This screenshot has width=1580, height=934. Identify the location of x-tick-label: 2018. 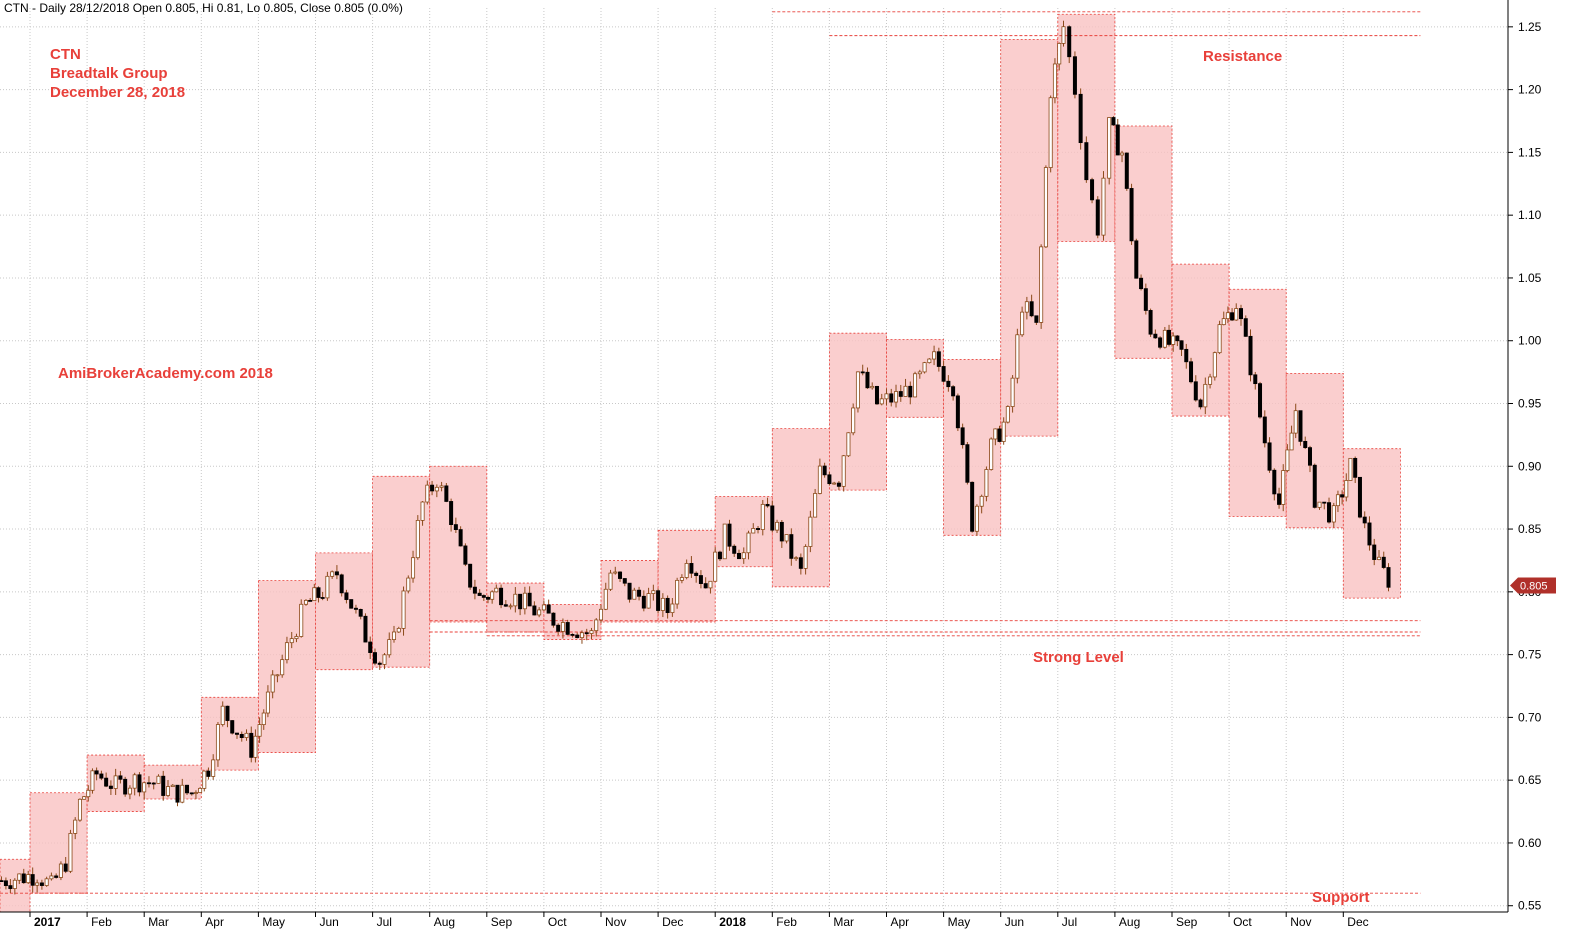
(732, 922).